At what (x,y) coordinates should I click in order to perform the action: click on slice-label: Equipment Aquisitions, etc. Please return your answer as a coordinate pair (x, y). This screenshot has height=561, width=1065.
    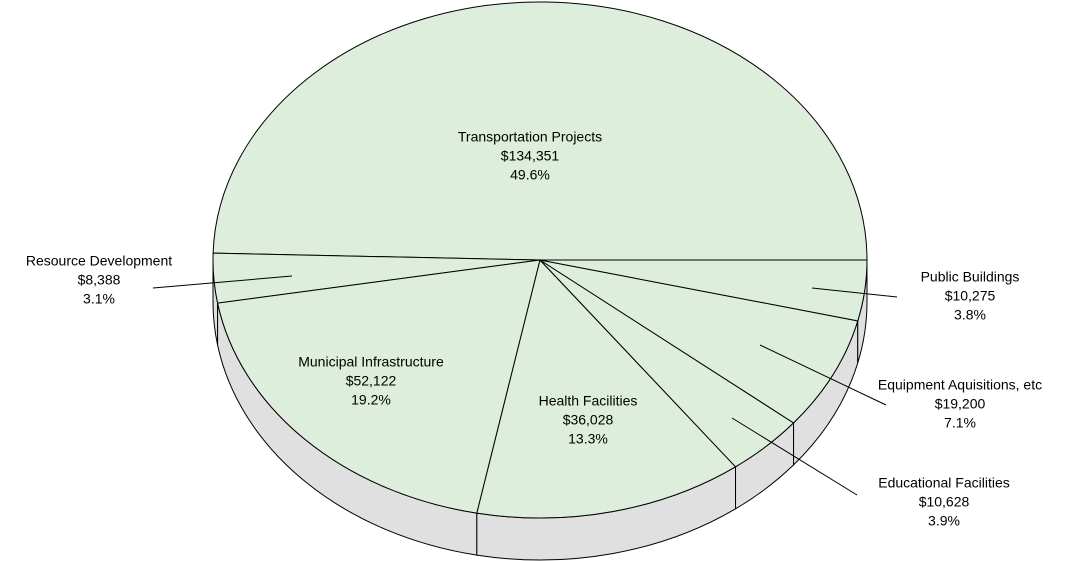
    Looking at the image, I should click on (960, 385).